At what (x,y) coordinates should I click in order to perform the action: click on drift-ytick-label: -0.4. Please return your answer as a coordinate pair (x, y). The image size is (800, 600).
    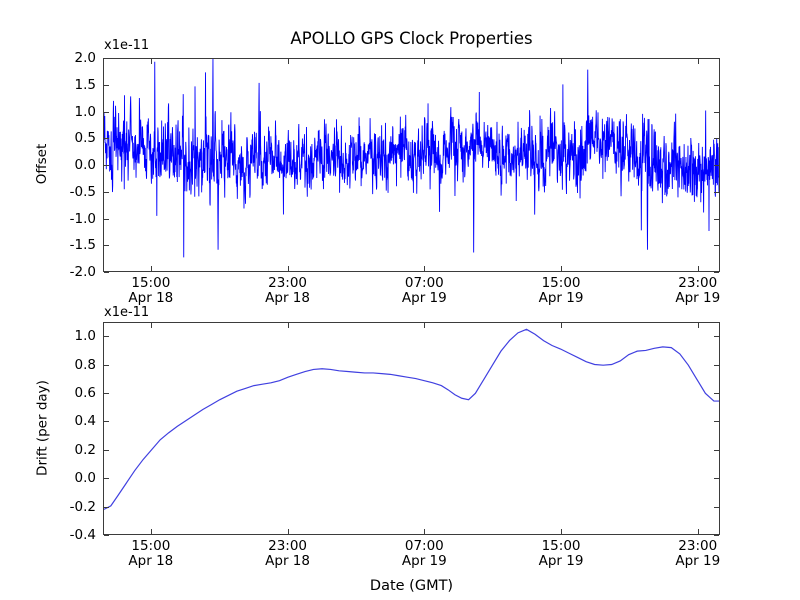
    Looking at the image, I should click on (82, 535).